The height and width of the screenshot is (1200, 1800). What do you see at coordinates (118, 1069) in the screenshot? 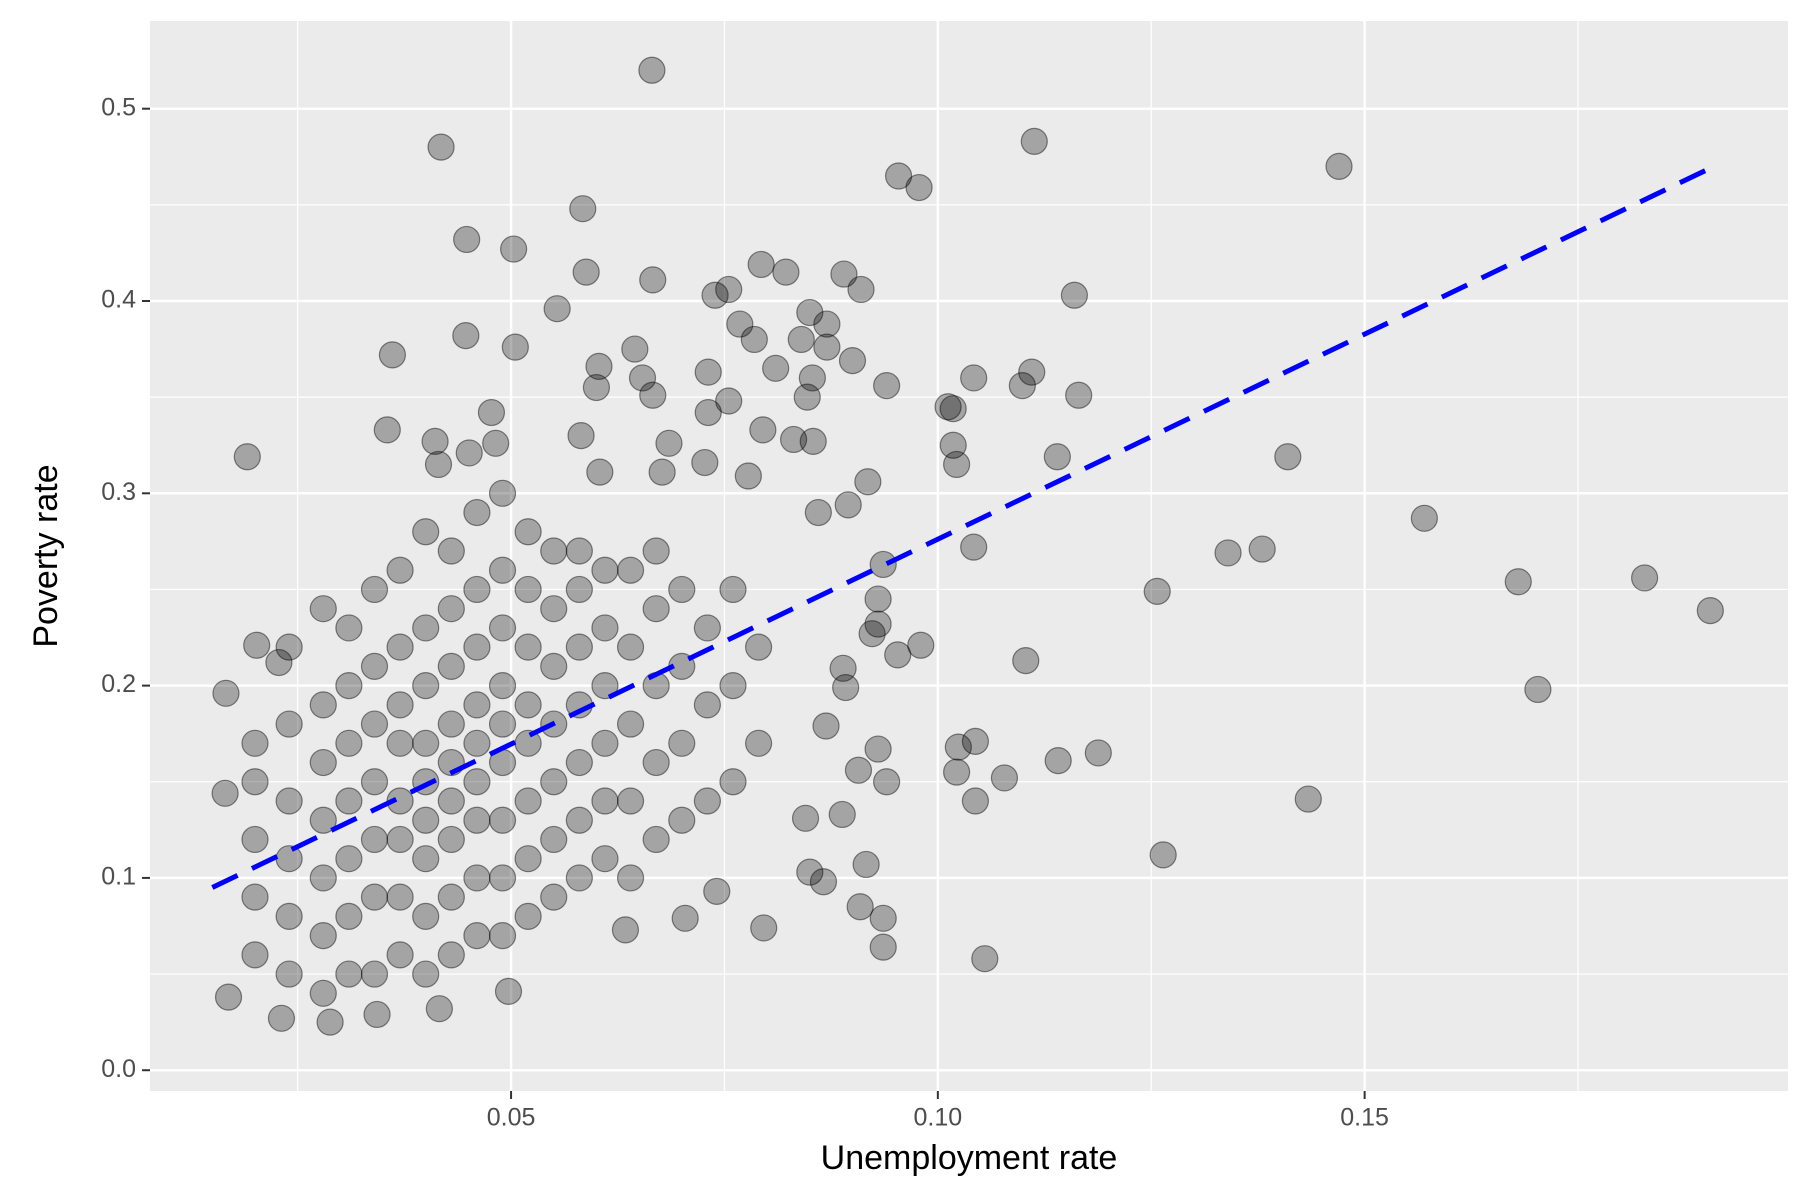
I see `y-tick-label: 0.0` at bounding box center [118, 1069].